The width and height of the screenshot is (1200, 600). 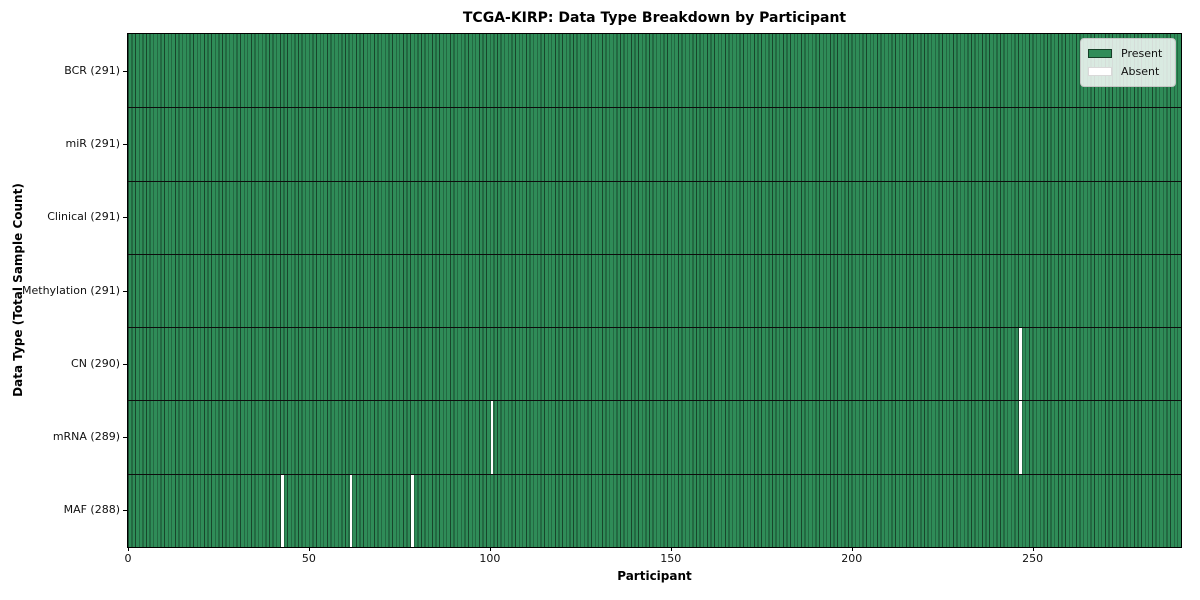 What do you see at coordinates (1142, 53) in the screenshot?
I see `legend-label-present: Present` at bounding box center [1142, 53].